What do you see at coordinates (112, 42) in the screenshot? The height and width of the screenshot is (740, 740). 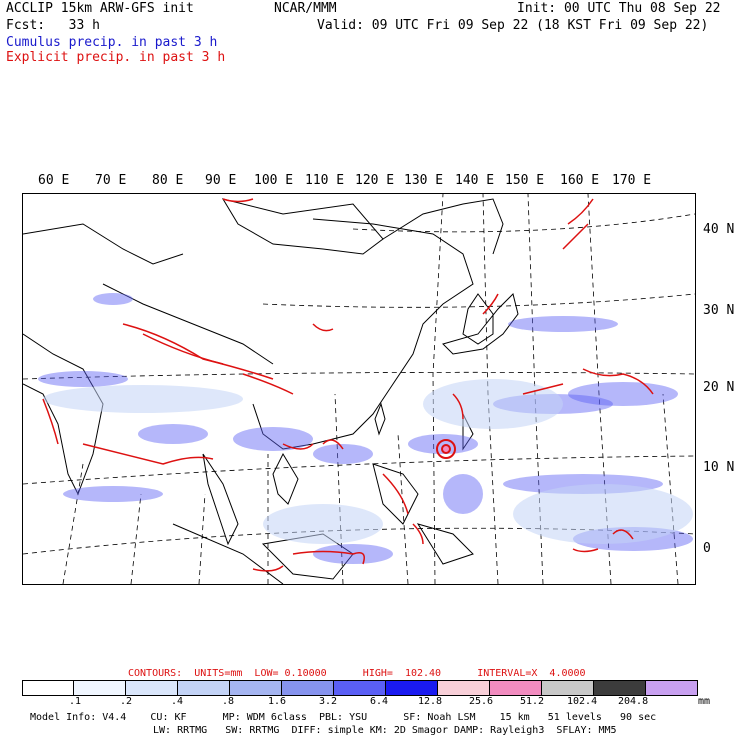 I see `cumulus-legend-label: Cumulus precip. in past 3 h` at bounding box center [112, 42].